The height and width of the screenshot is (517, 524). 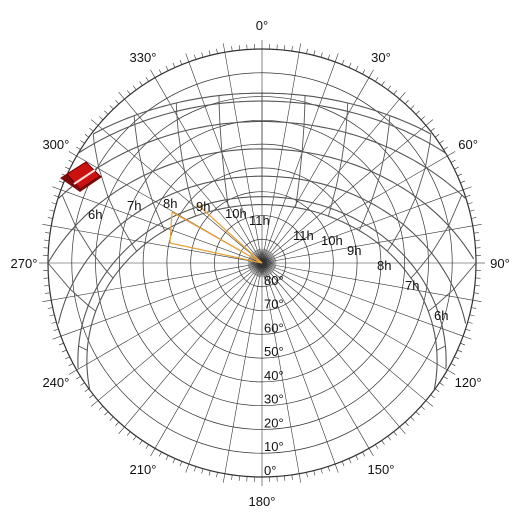 What do you see at coordinates (24, 263) in the screenshot?
I see `azimuth-label: 270°` at bounding box center [24, 263].